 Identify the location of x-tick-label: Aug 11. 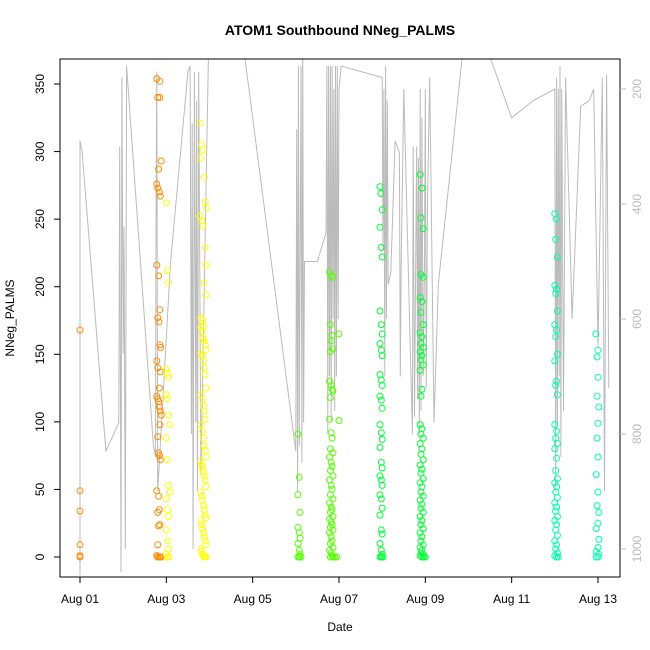
(511, 599).